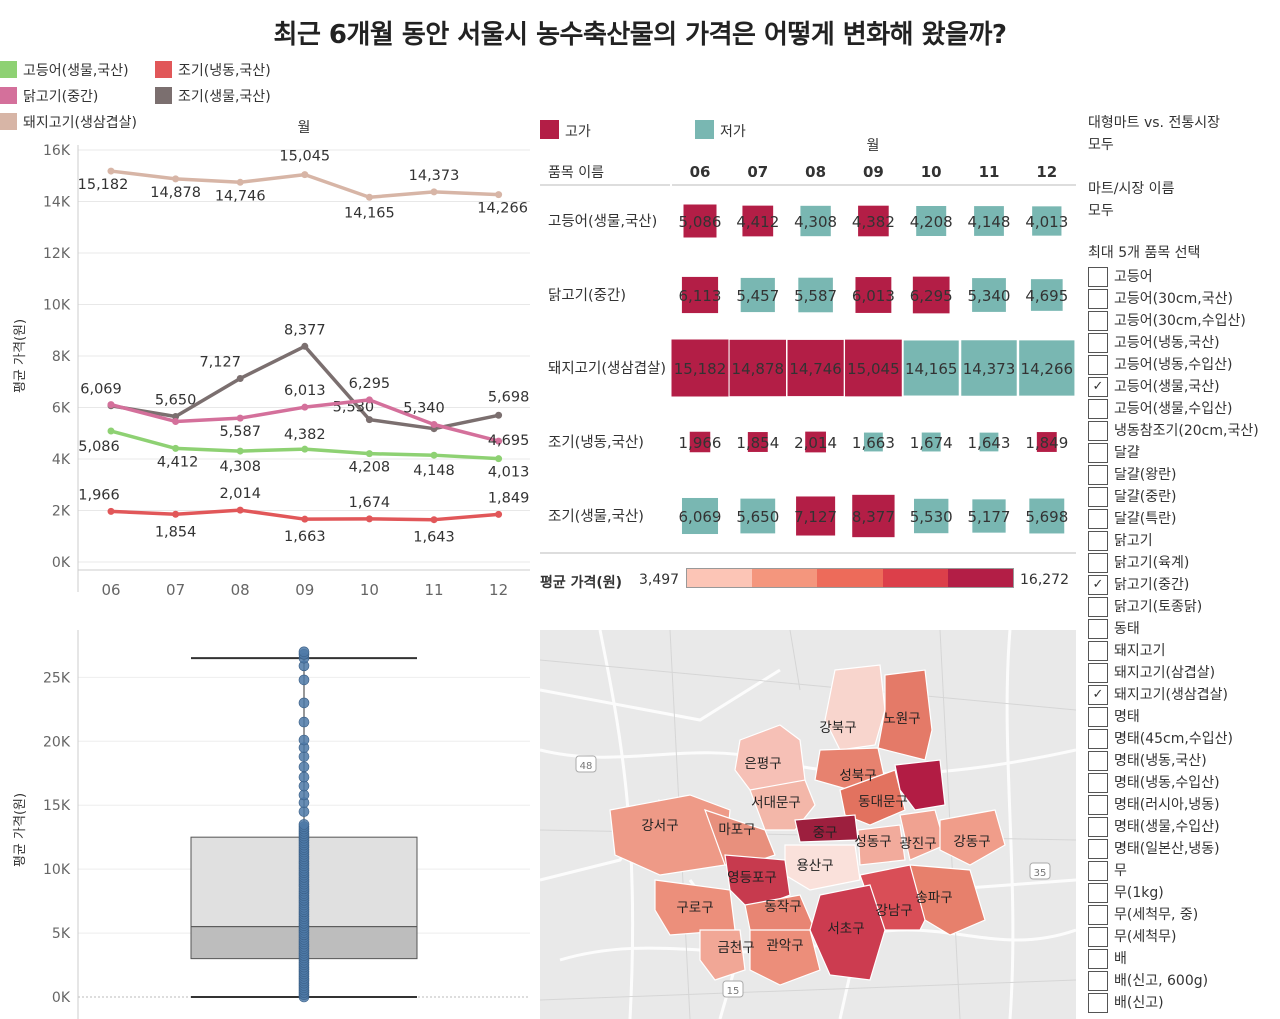 The image size is (1280, 1019). What do you see at coordinates (64, 70) in the screenshot?
I see `line-legend-item: 고등어(생물,국산)` at bounding box center [64, 70].